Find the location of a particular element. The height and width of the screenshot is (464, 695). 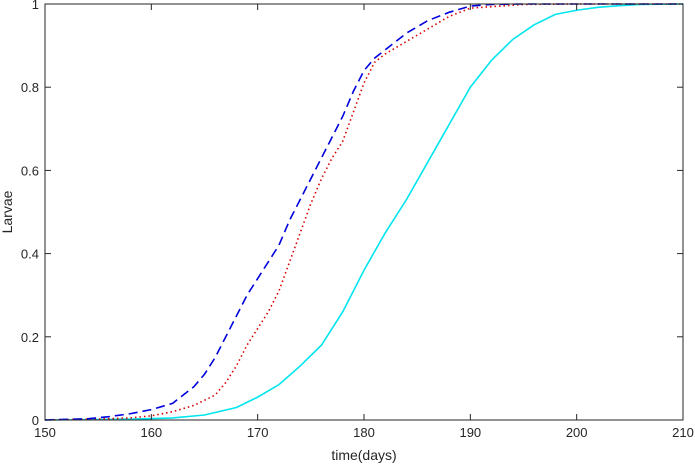

x-tick-label: 190 is located at coordinates (470, 432).